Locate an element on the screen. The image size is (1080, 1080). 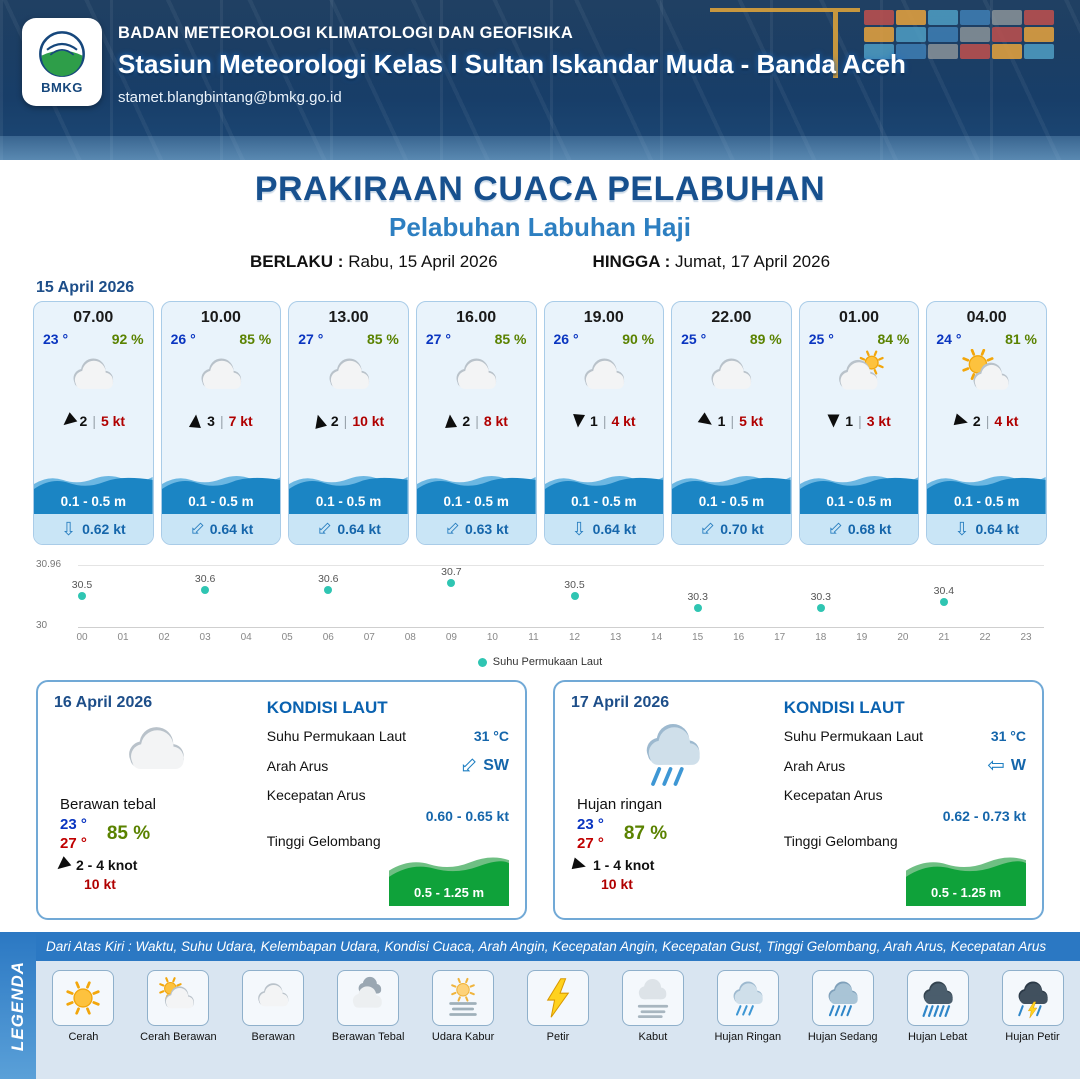
current-speed-band: ⇩ 0.68 kt is located at coordinates (859, 529).